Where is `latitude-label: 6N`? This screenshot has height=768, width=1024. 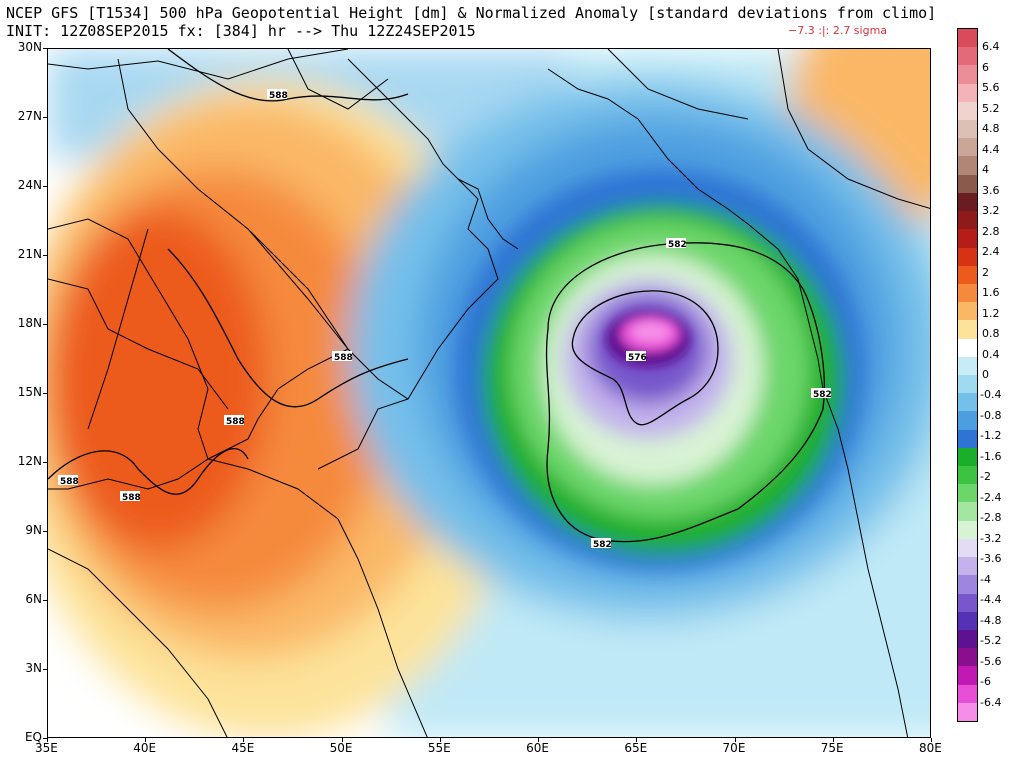
latitude-label: 6N is located at coordinates (33, 599).